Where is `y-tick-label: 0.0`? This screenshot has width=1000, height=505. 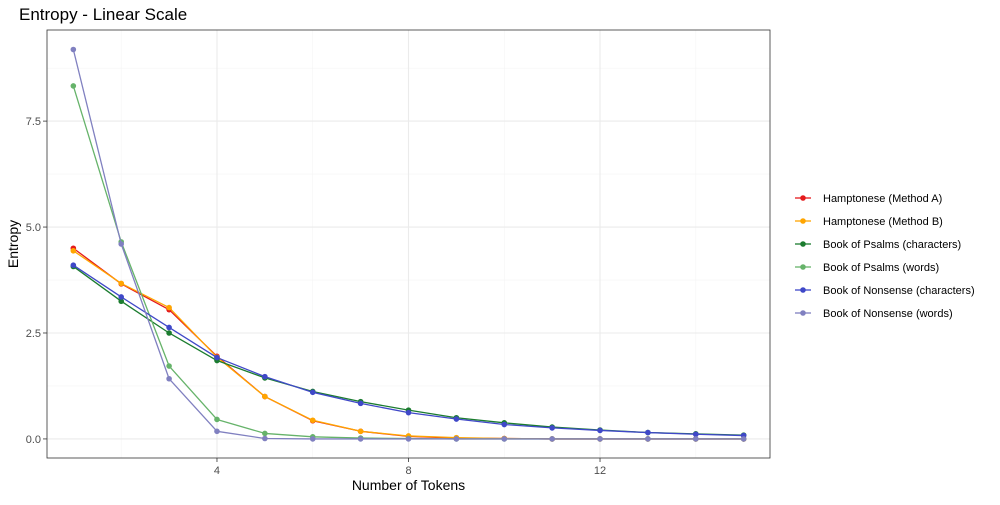 y-tick-label: 0.0 is located at coordinates (33, 440).